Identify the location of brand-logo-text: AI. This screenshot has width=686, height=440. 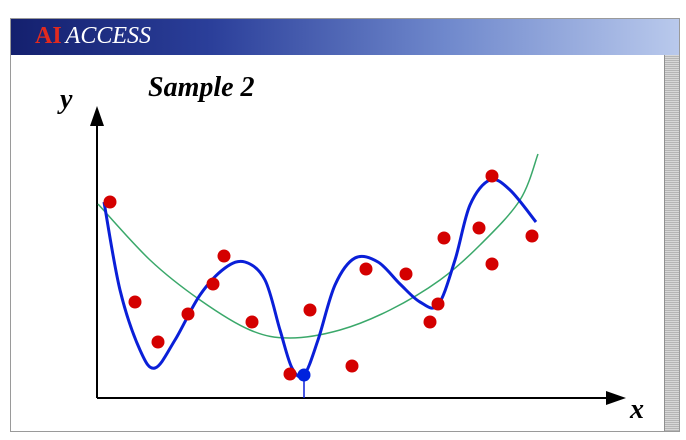
(48, 36).